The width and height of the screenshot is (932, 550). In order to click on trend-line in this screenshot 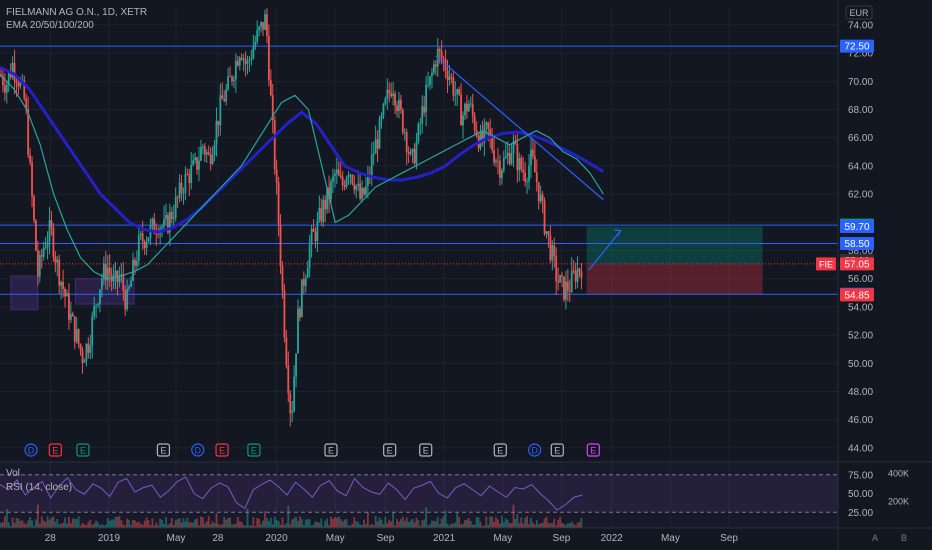, I will do `click(519, 128)`.